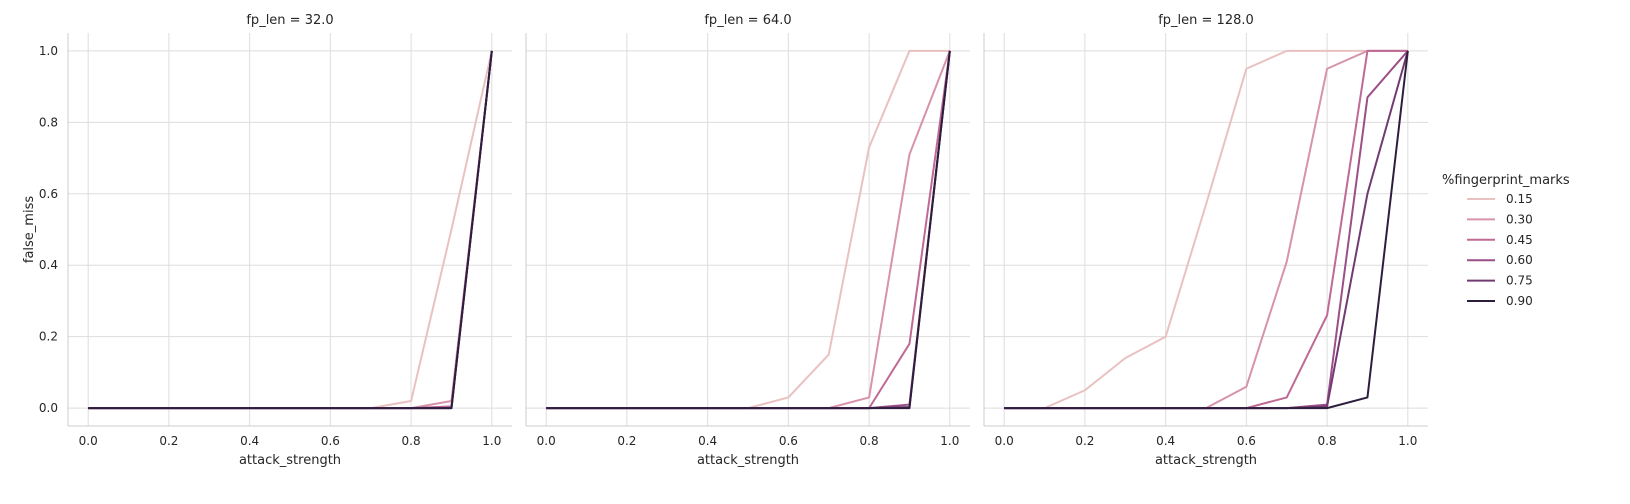 The height and width of the screenshot is (504, 1630). I want to click on y-tick-label: 1.0, so click(48, 51).